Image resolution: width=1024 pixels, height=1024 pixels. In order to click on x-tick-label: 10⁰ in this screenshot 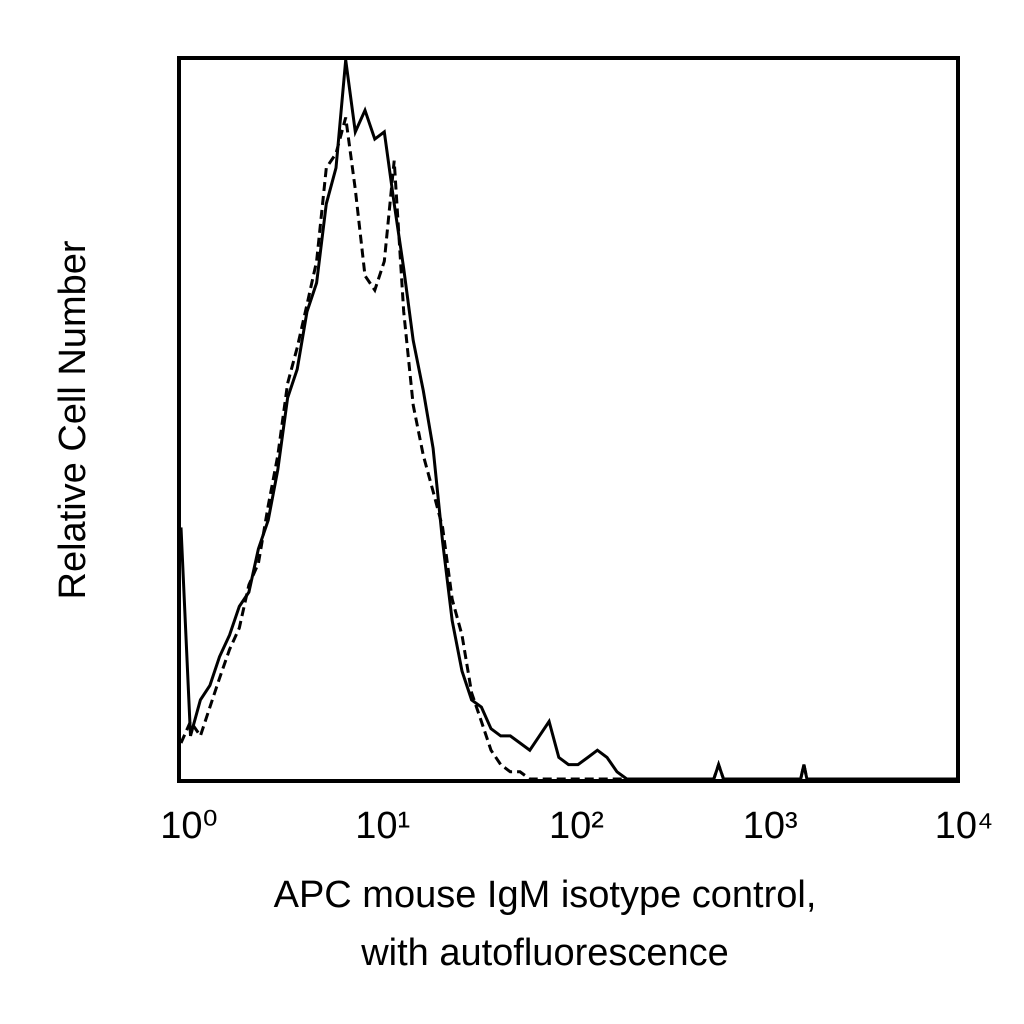, I will do `click(189, 826)`.